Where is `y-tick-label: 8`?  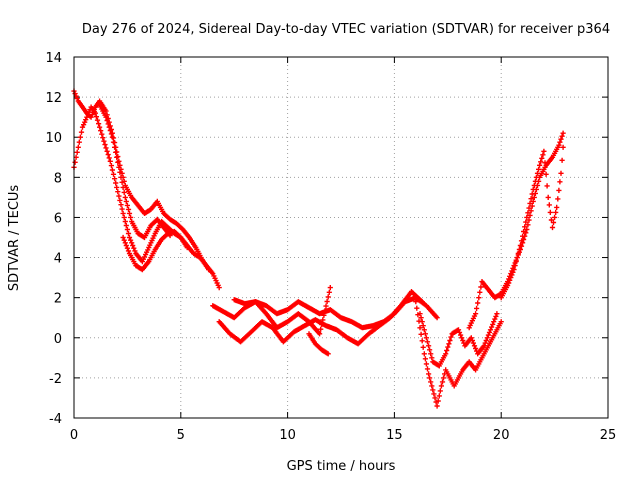 y-tick-label: 8 is located at coordinates (58, 178).